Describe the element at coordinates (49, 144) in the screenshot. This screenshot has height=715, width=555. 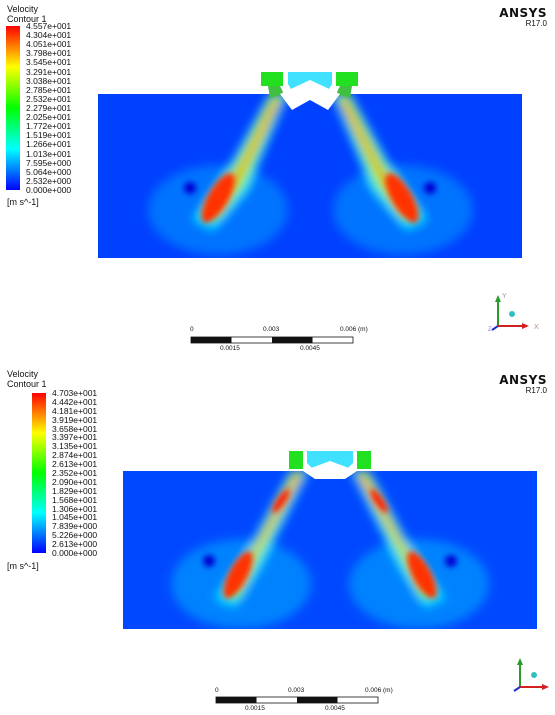
I see `legend-tick-label: 1.266e+001` at that location.